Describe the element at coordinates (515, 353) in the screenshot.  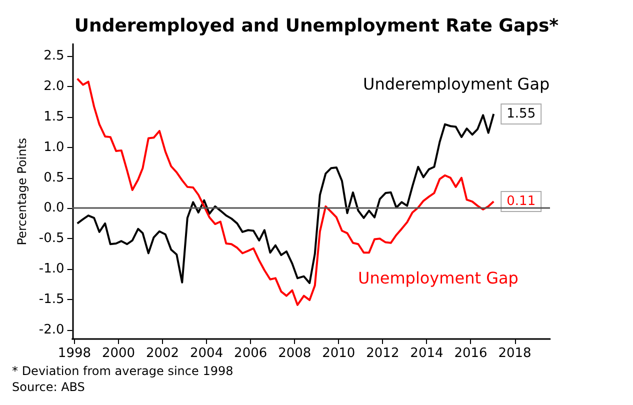
I see `x-tick-label: 2018` at that location.